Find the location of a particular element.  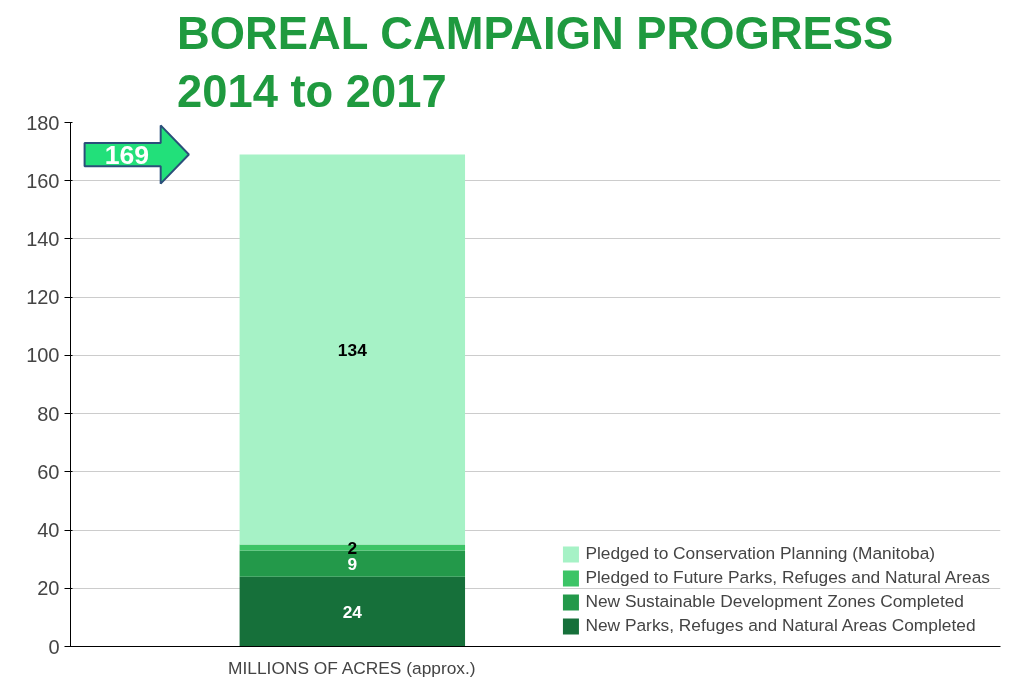

y-tick-label: 0 is located at coordinates (54, 646).